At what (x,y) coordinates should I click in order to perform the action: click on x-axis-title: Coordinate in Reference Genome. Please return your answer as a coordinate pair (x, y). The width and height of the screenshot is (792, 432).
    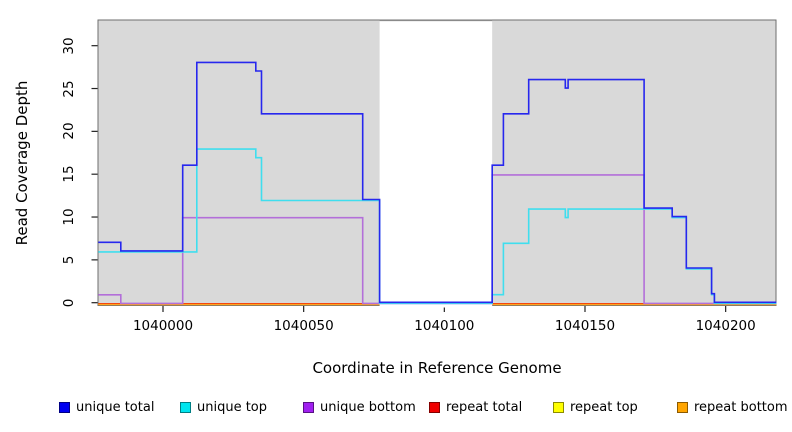
    Looking at the image, I should click on (437, 368).